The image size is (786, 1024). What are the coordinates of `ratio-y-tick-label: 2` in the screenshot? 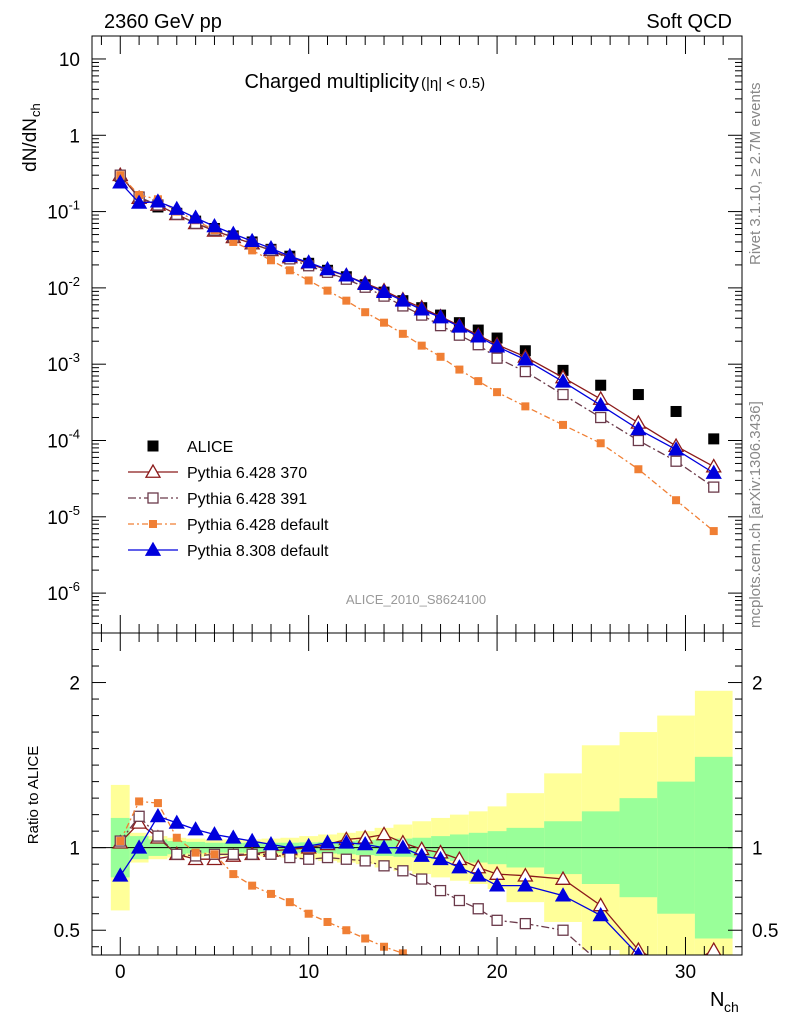 It's located at (74, 684).